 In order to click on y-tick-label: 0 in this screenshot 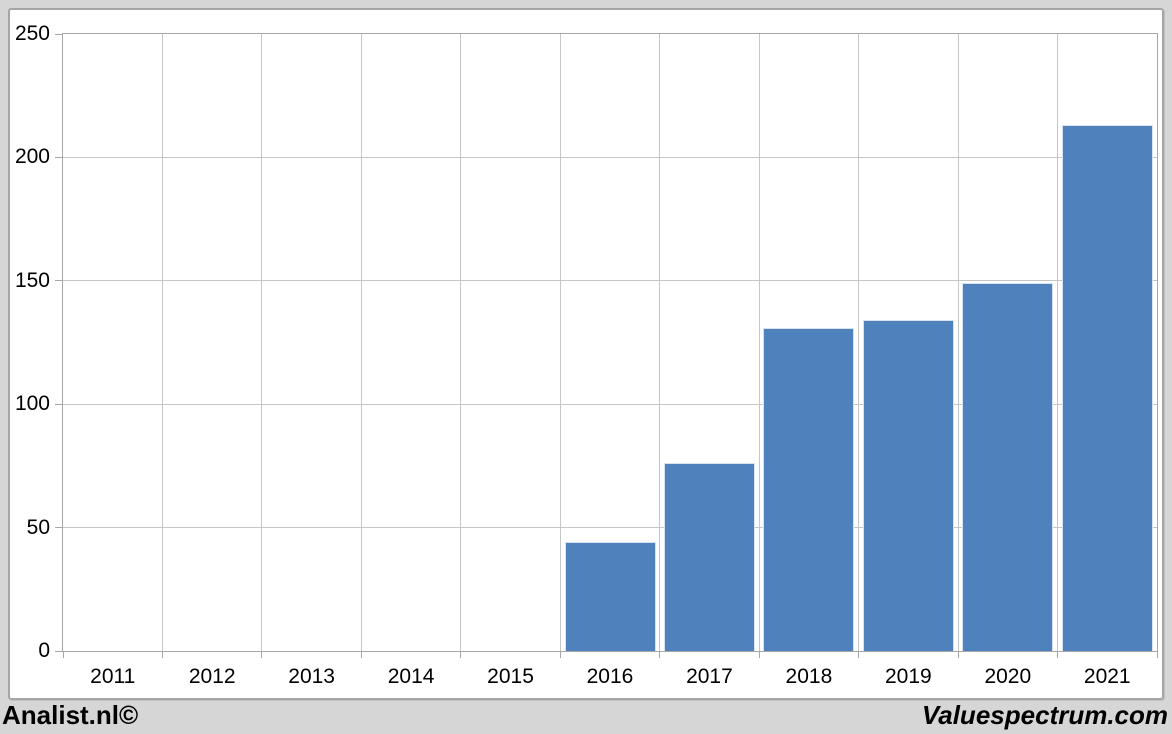, I will do `click(44, 650)`.